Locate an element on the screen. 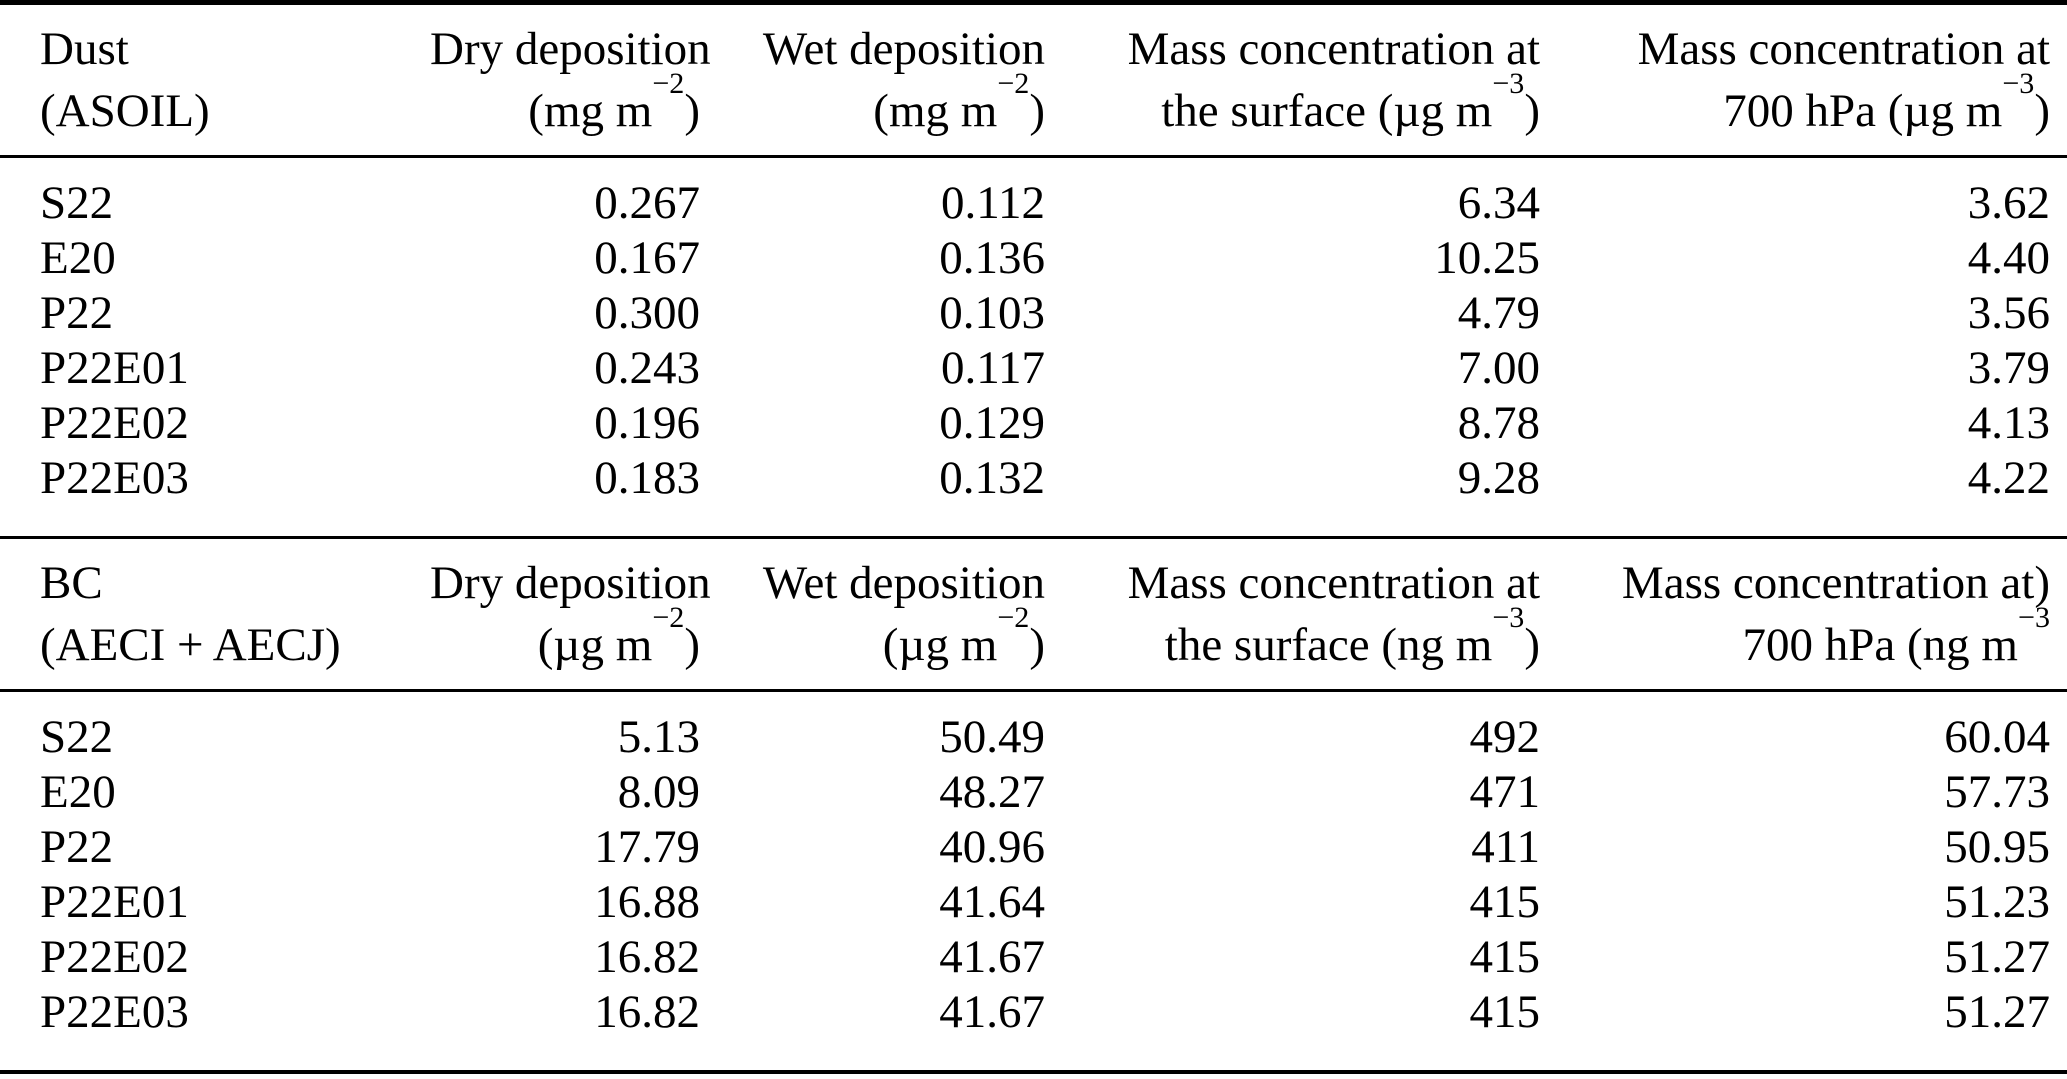  cell-value: 9.28 is located at coordinates (1498, 478).